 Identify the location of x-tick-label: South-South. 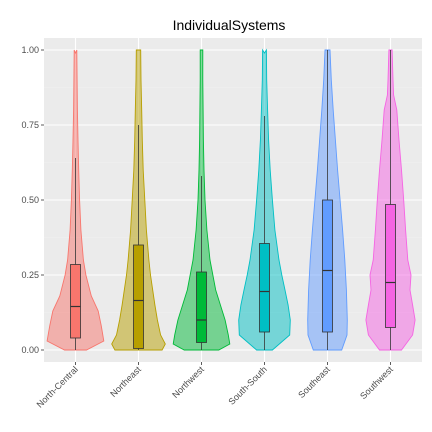
(247, 385).